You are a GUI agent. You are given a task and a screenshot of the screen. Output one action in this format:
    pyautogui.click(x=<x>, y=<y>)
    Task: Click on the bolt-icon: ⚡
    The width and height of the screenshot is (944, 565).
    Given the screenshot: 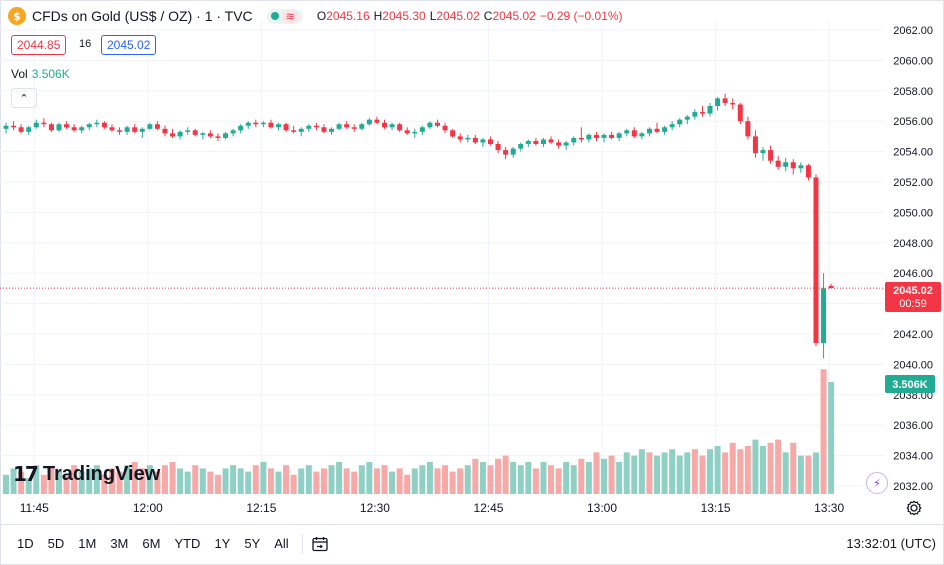 What is the action you would take?
    pyautogui.click(x=877, y=483)
    